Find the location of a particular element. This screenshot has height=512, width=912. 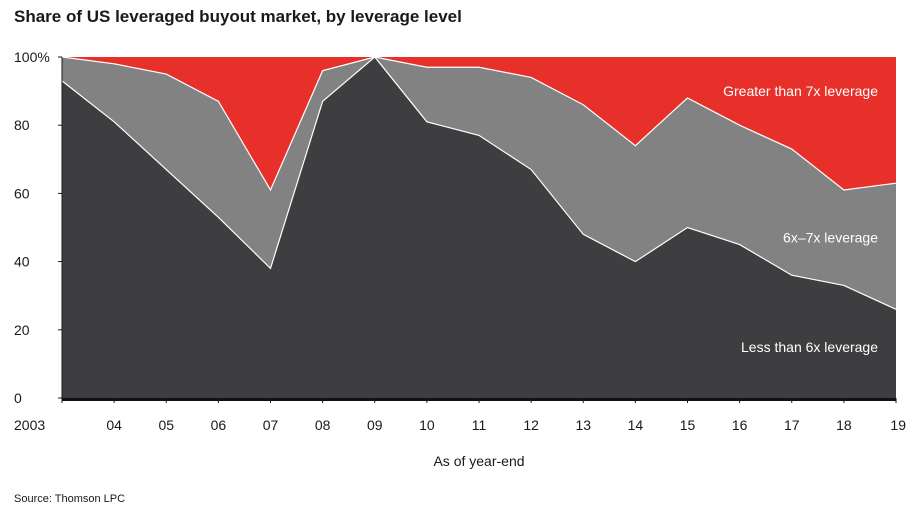

x-tick-label: 11 is located at coordinates (479, 425).